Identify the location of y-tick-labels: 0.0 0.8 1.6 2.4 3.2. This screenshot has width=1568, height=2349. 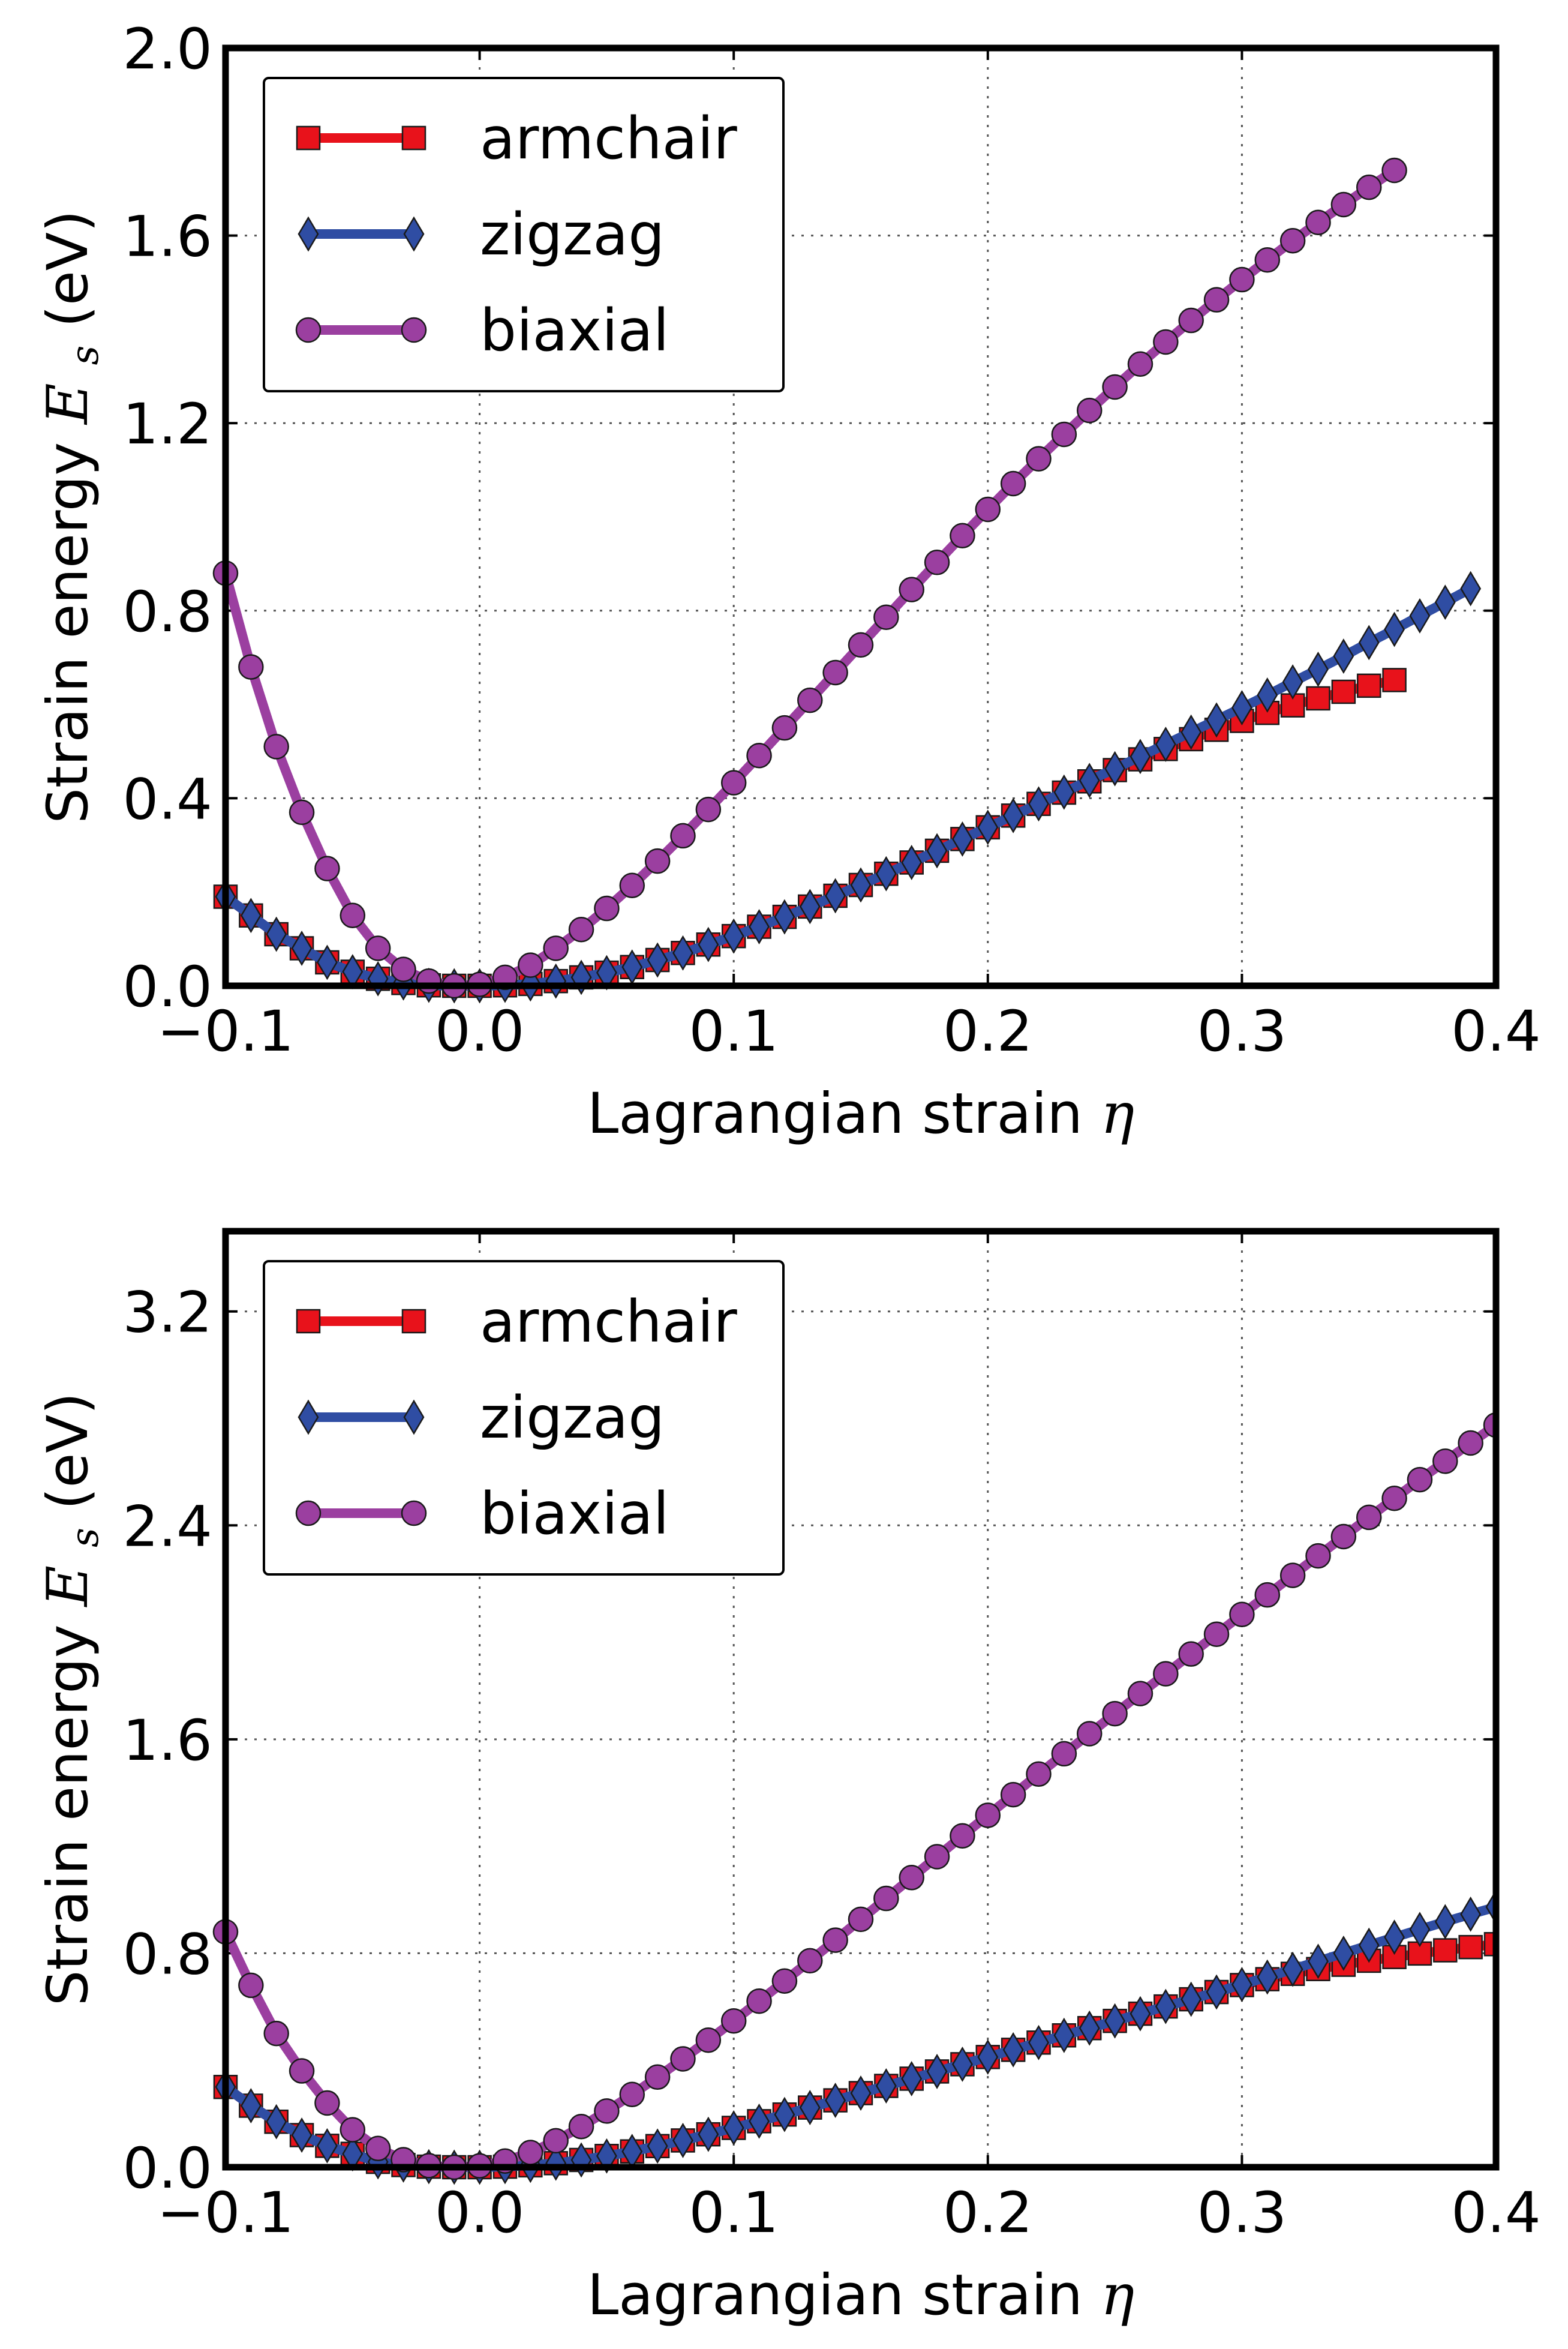
(168, 1740).